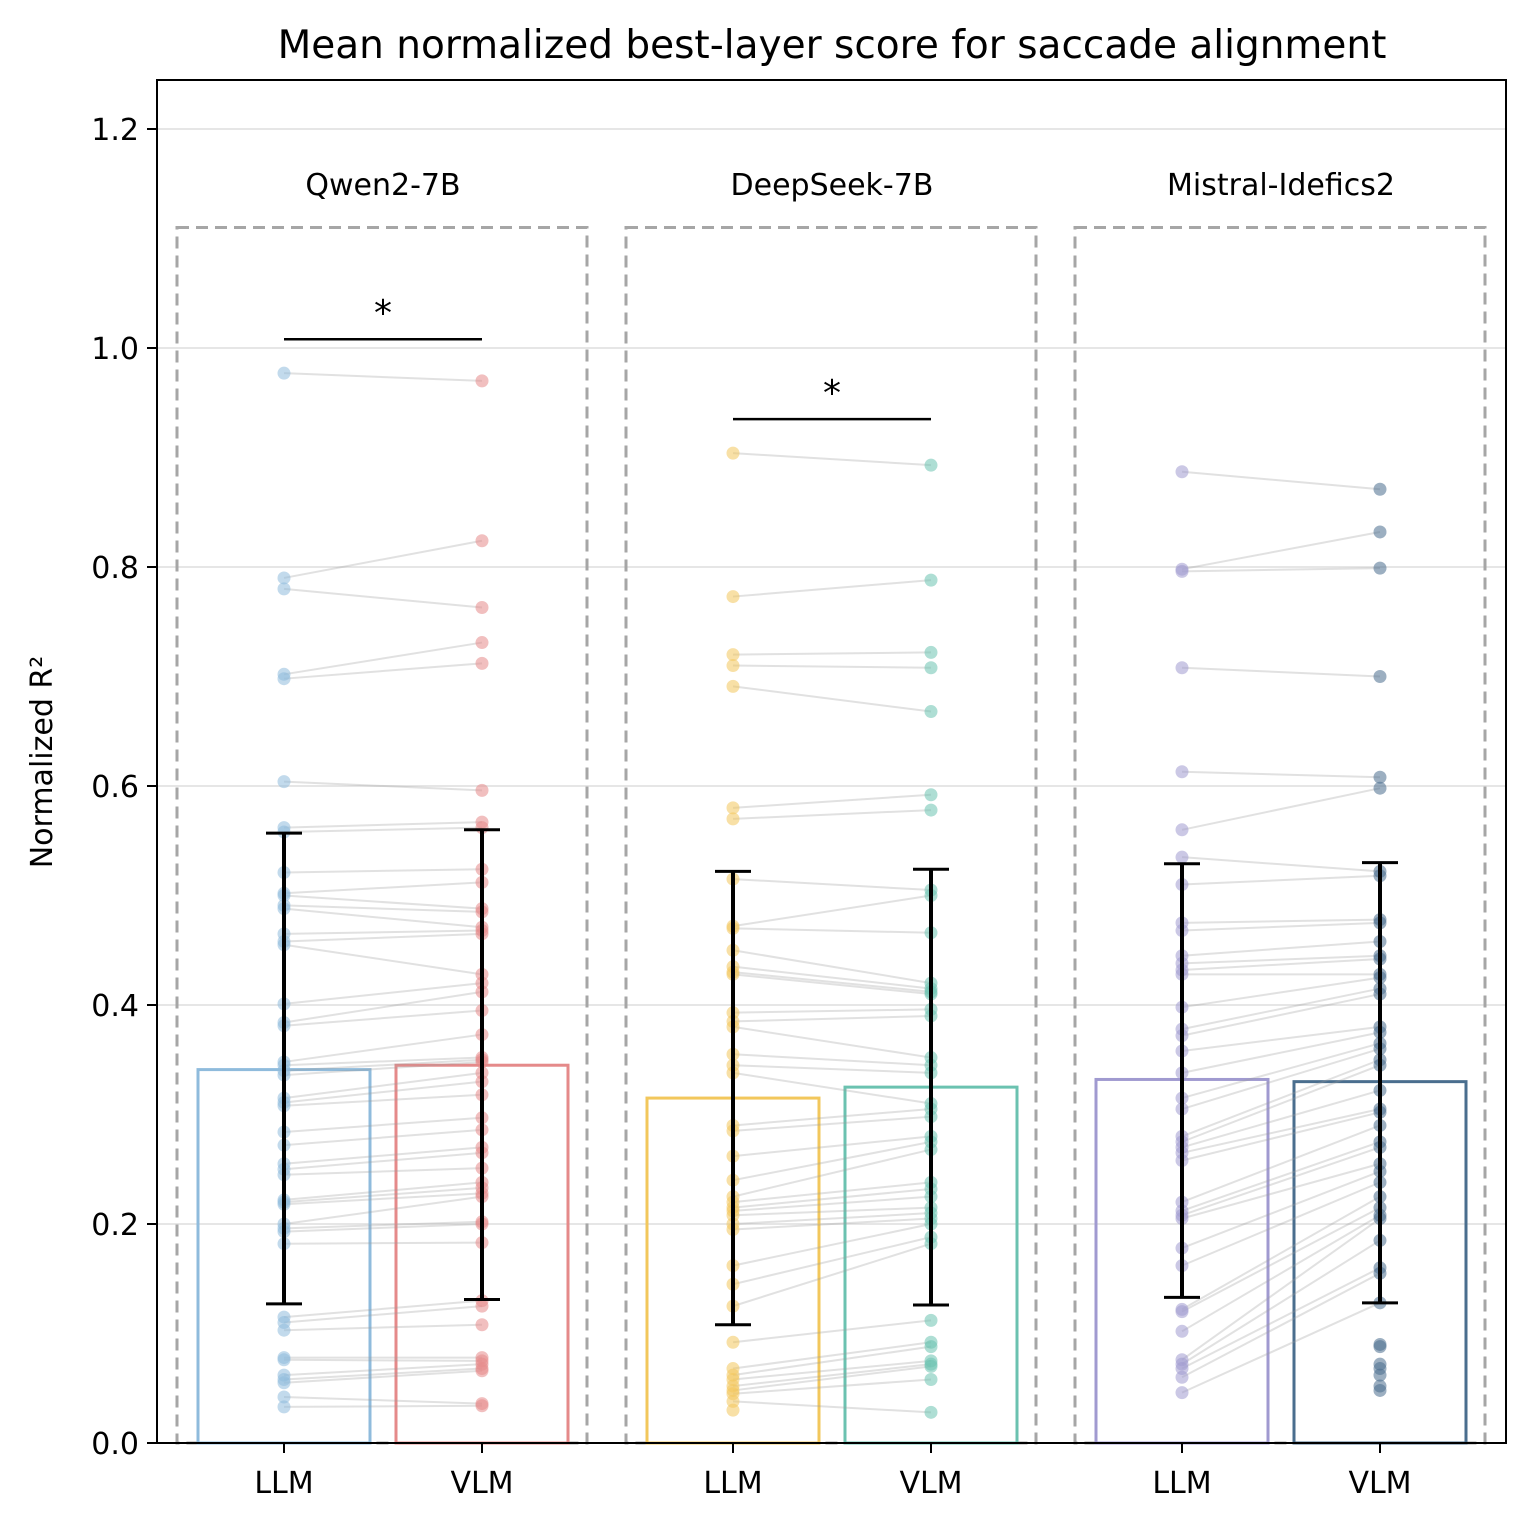 This screenshot has height=1528, width=1532. I want to click on significance-star: *, so click(383, 313).